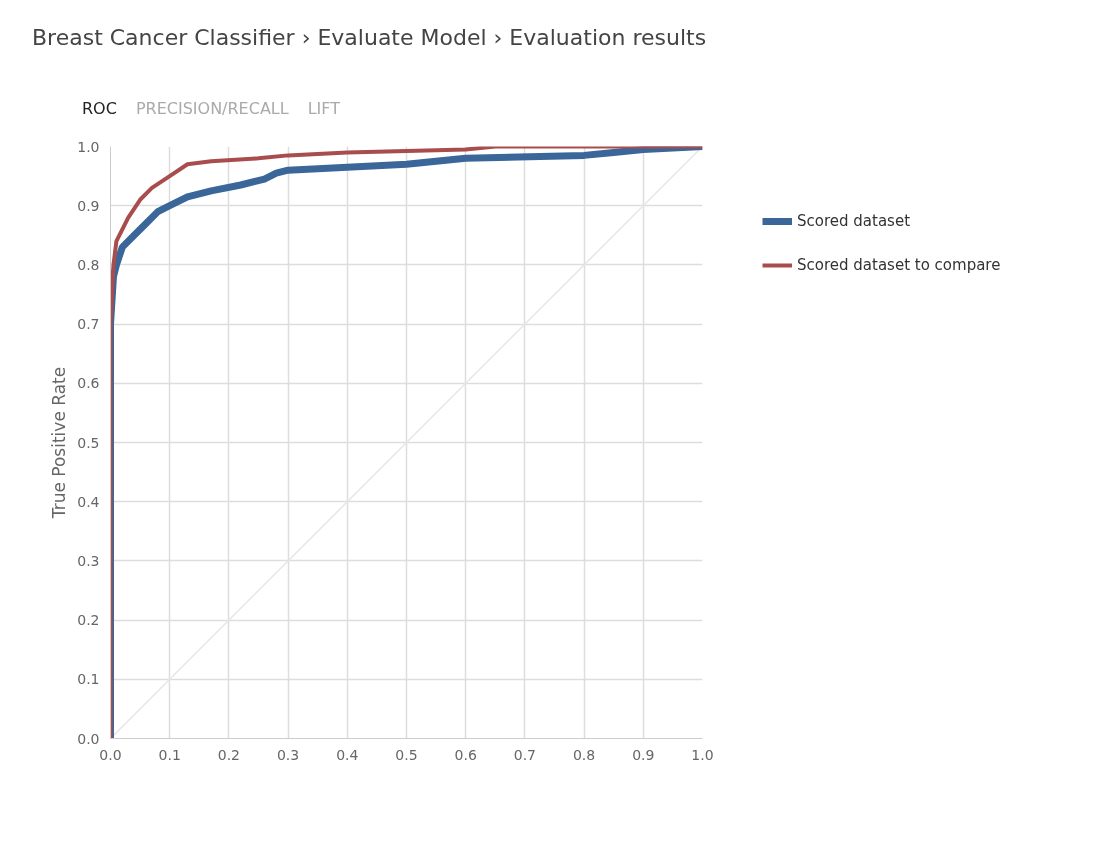 The width and height of the screenshot is (1117, 852). I want to click on x-tick-label: 0.1, so click(169, 754).